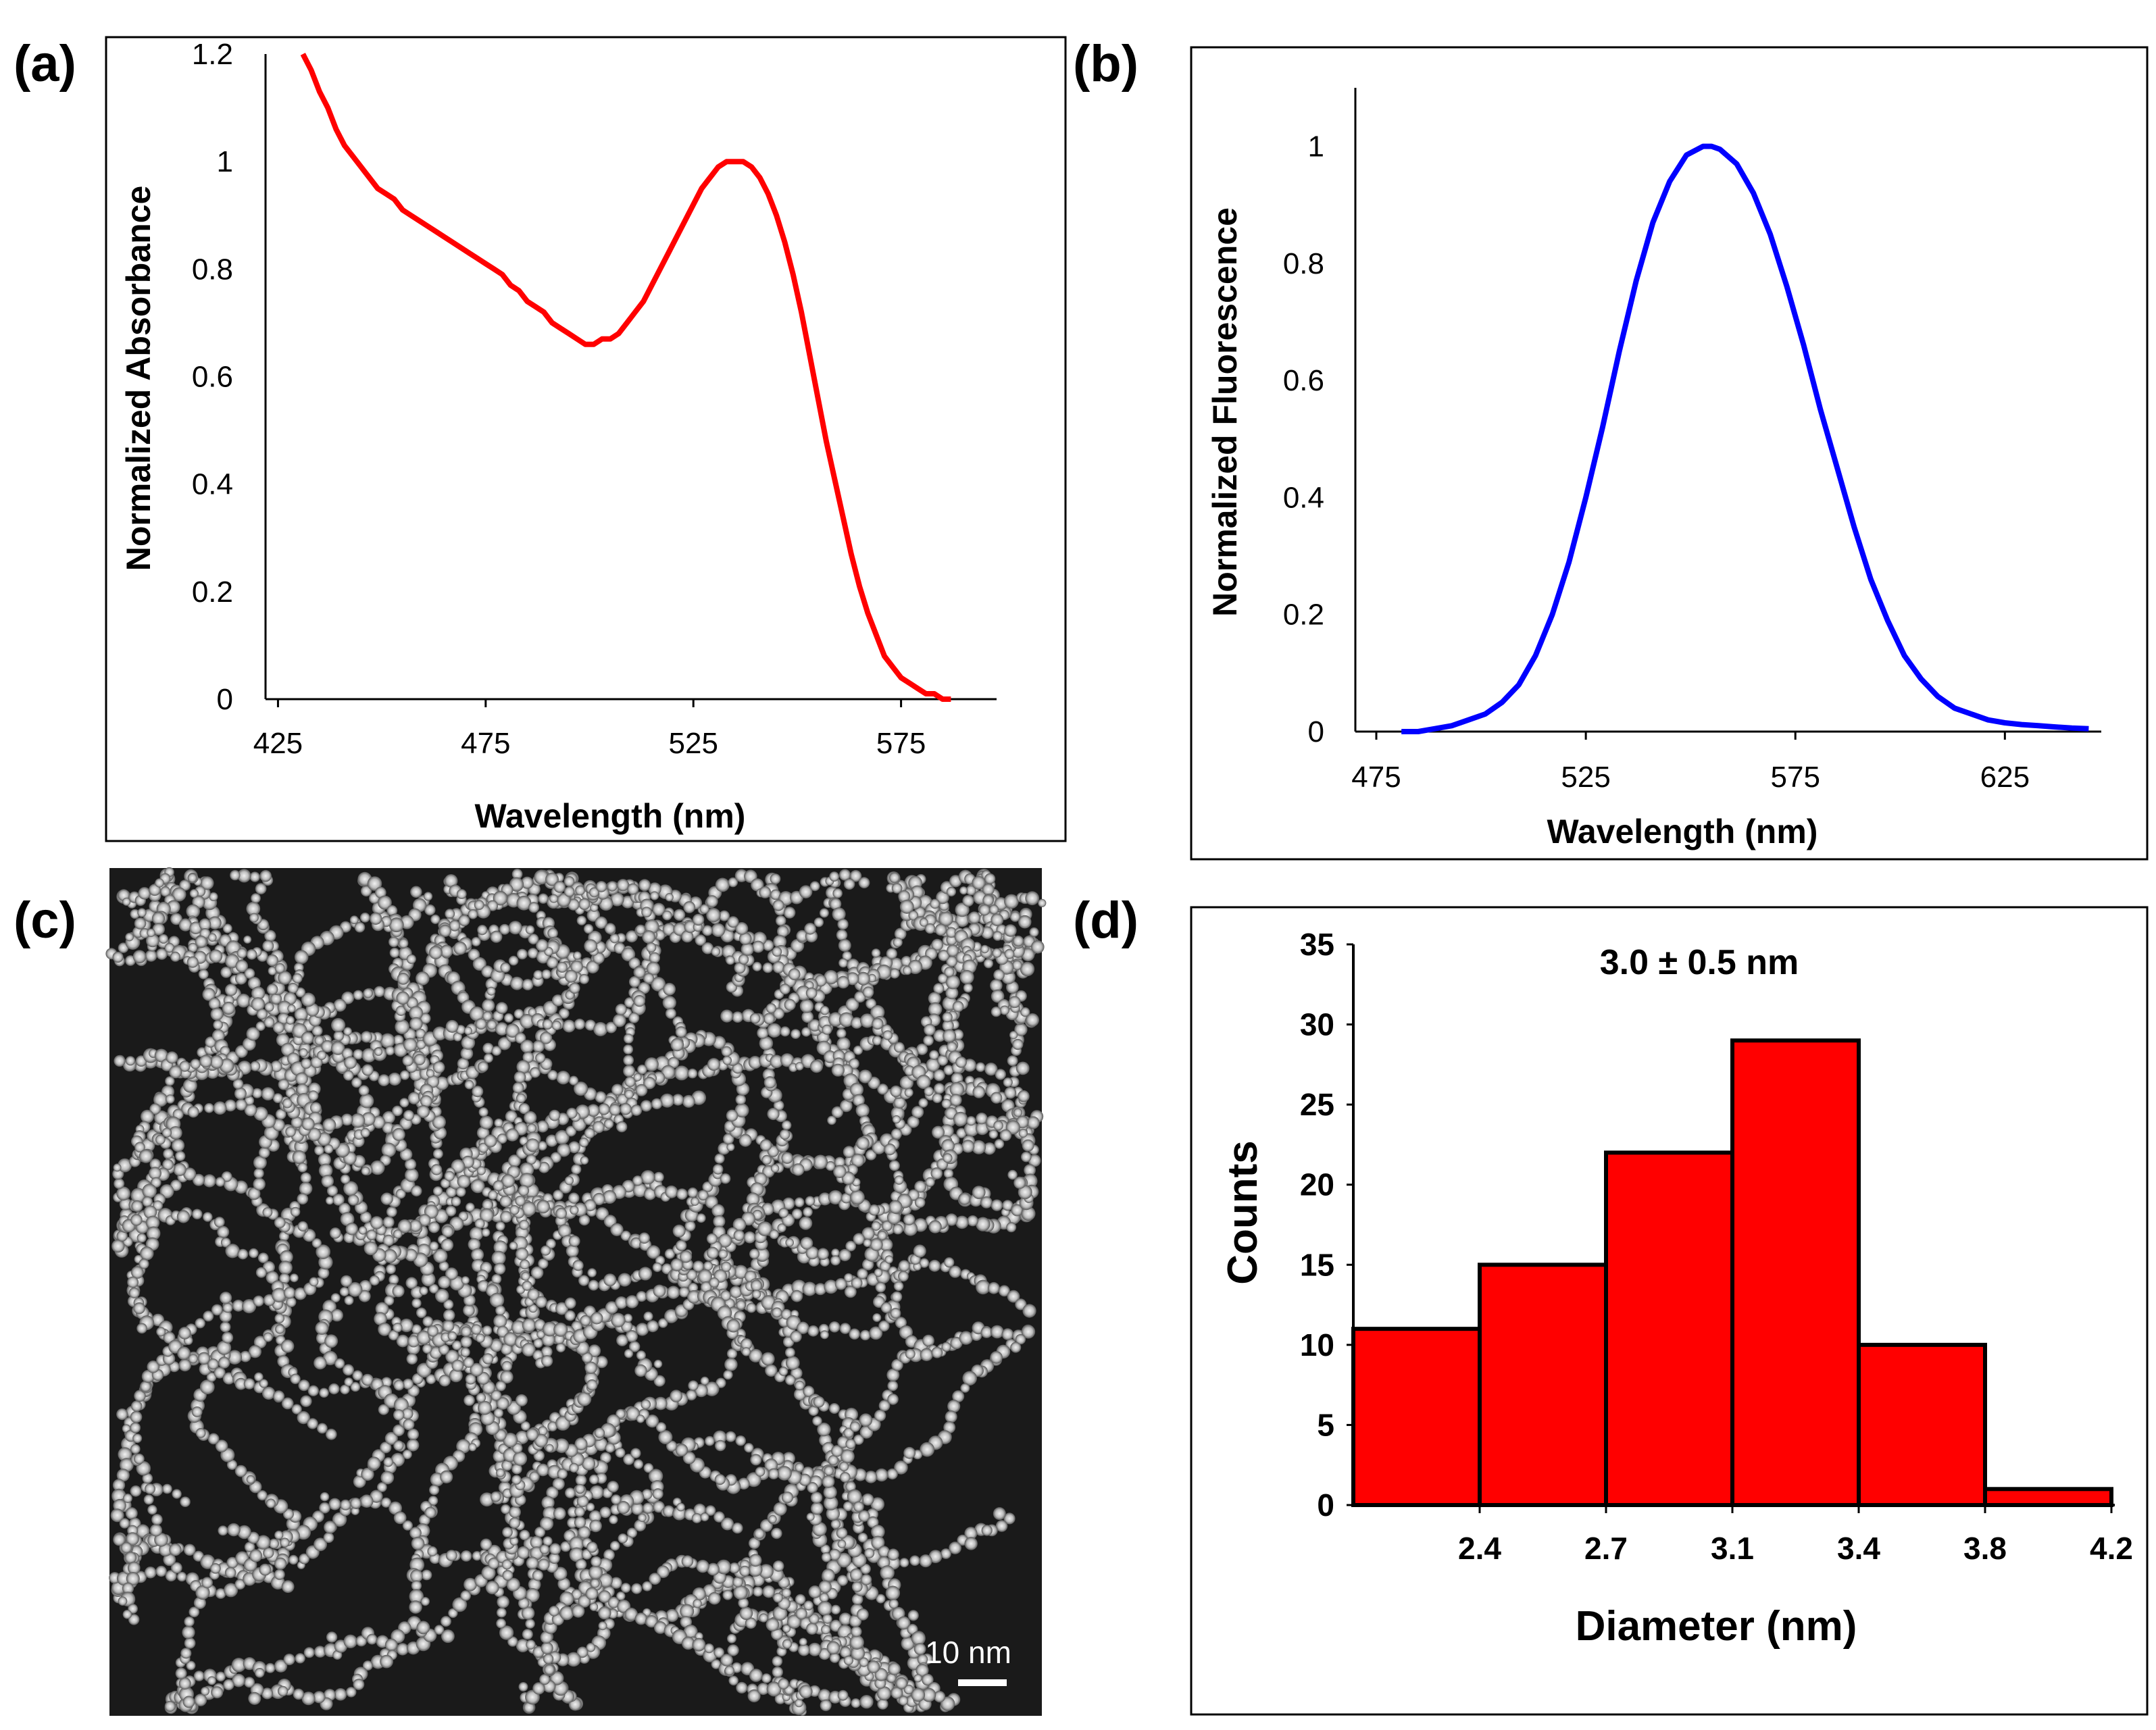 The image size is (2156, 1730). Describe the element at coordinates (625, 377) in the screenshot. I see `absorbance-series-line` at that location.